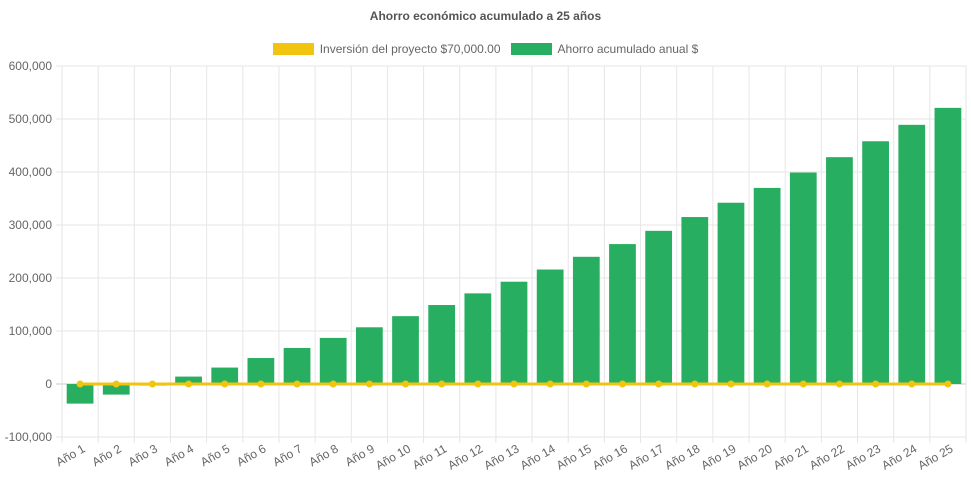  What do you see at coordinates (70, 455) in the screenshot?
I see `x-tick-label: Año 1` at bounding box center [70, 455].